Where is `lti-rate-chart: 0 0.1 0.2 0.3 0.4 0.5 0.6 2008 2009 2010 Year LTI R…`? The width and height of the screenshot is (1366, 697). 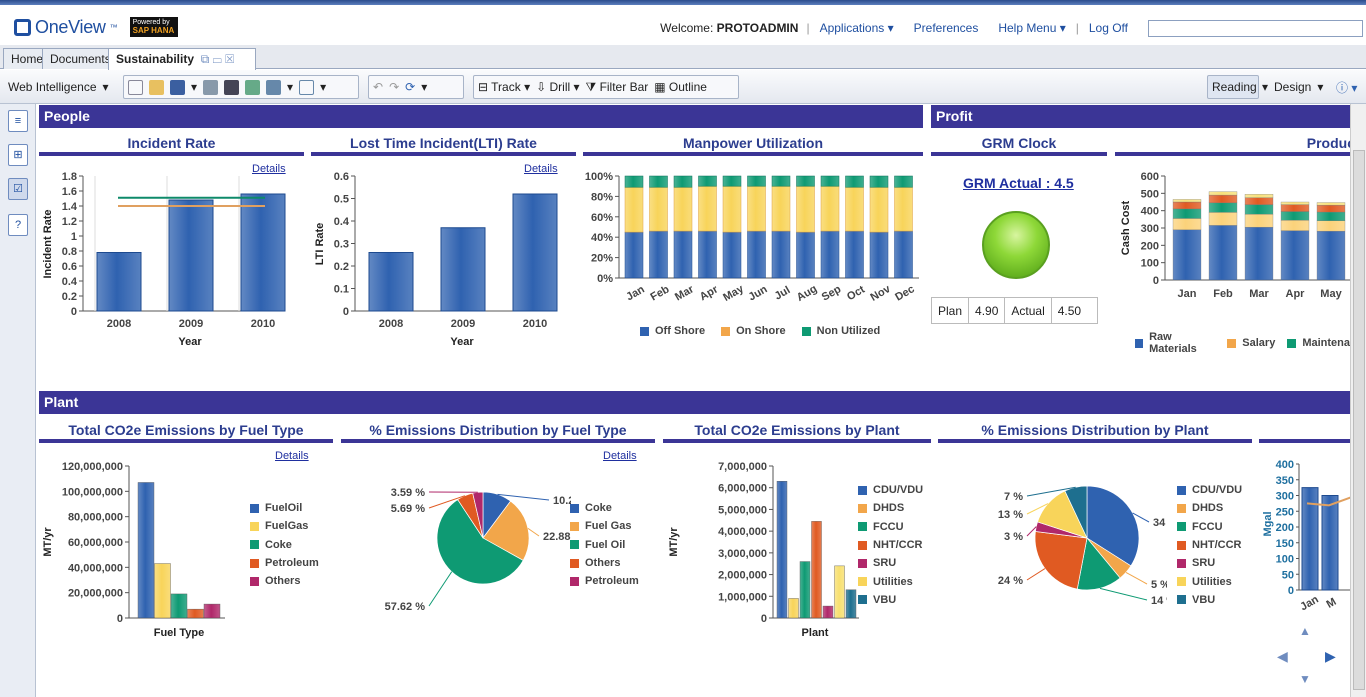 lti-rate-chart: 0 0.1 0.2 0.3 0.4 0.5 0.6 2008 2009 2010 Year LTI R… is located at coordinates (436, 259).